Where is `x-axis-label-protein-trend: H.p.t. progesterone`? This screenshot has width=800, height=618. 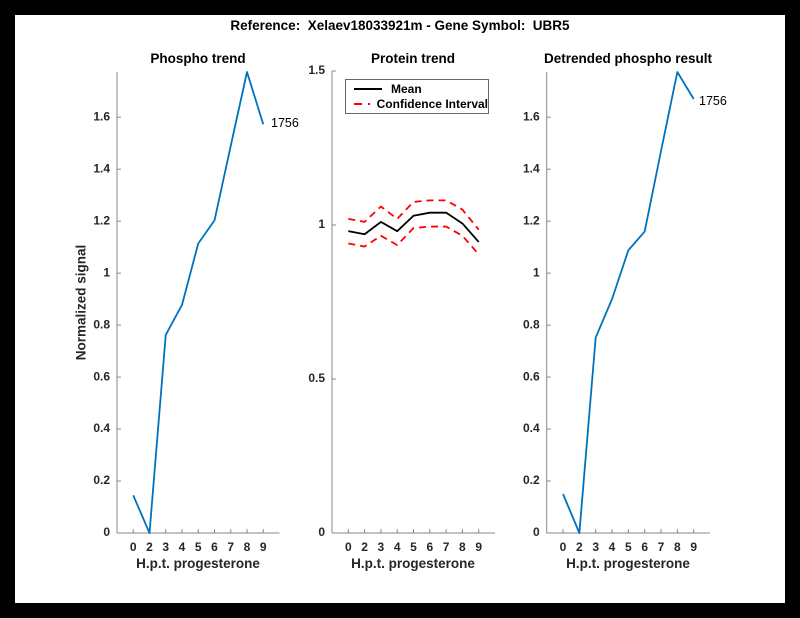 x-axis-label-protein-trend: H.p.t. progesterone is located at coordinates (413, 563).